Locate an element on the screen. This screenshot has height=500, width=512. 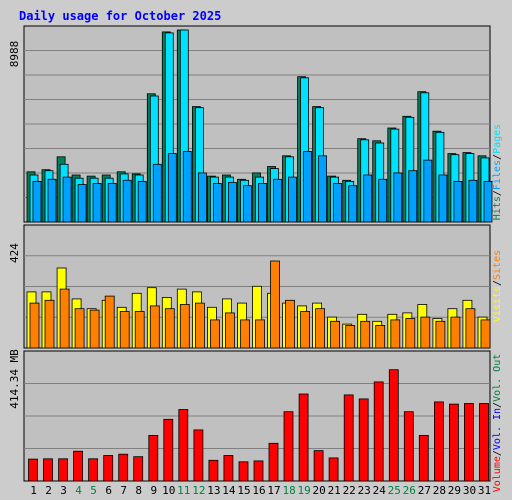
legend-entry: Visits is located at coordinates (497, 304).